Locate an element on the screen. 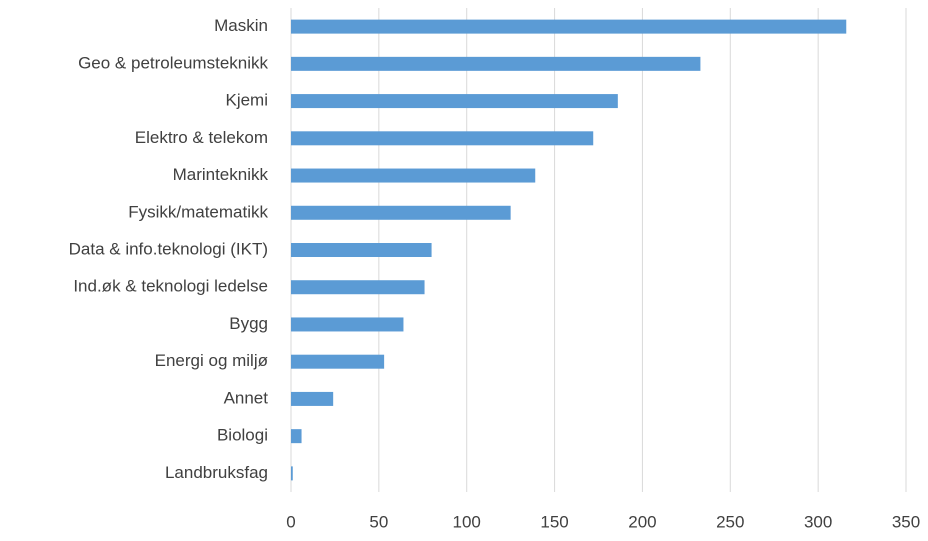 This screenshot has height=541, width=928. y-tick-label: Energi og miljø is located at coordinates (211, 360).